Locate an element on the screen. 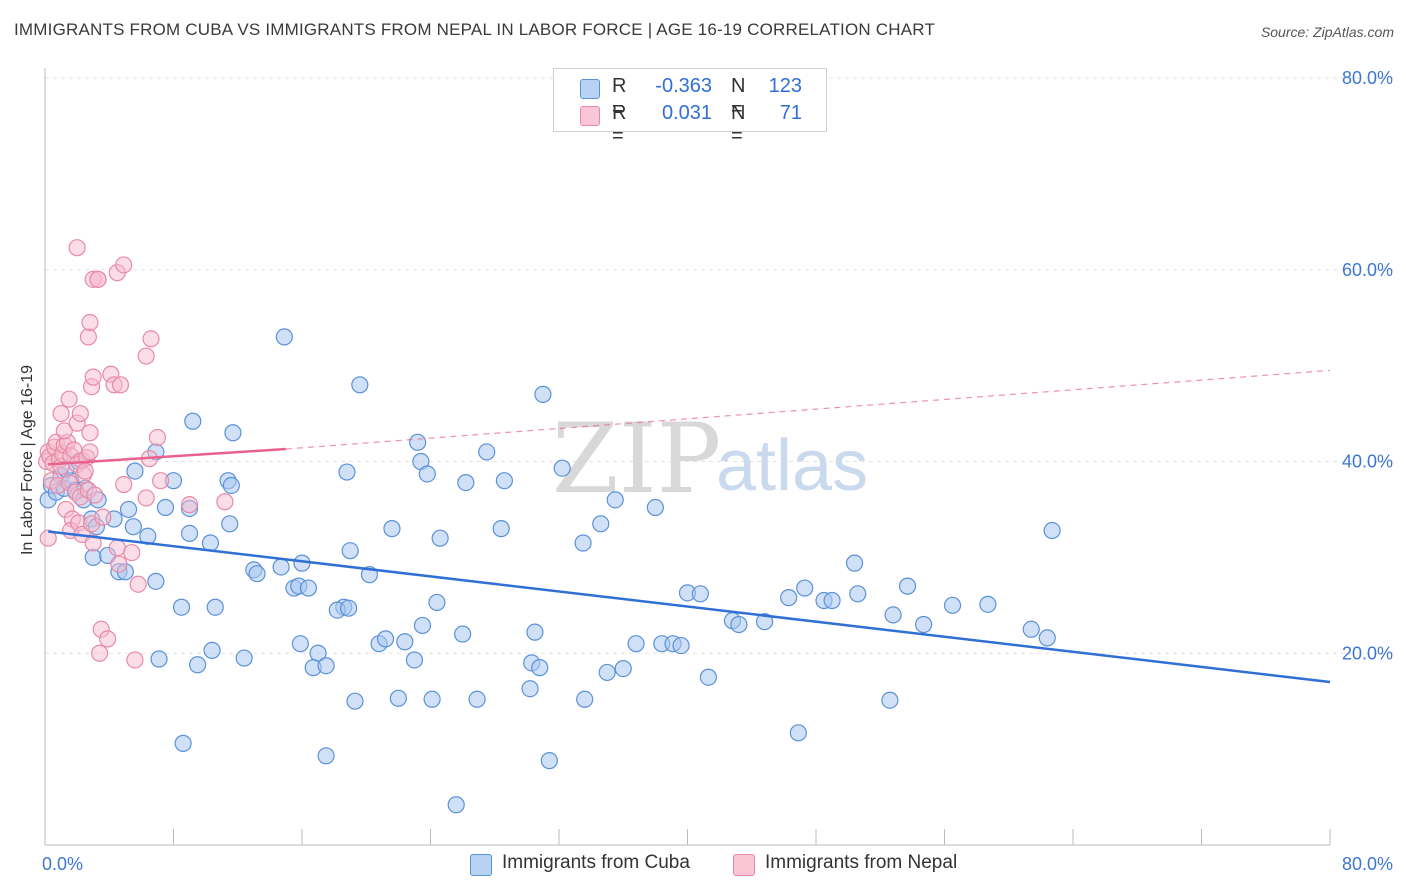  stats-legend: R = -0.363 N = 123 R = 0.031 N = 71 is located at coordinates (690, 107).